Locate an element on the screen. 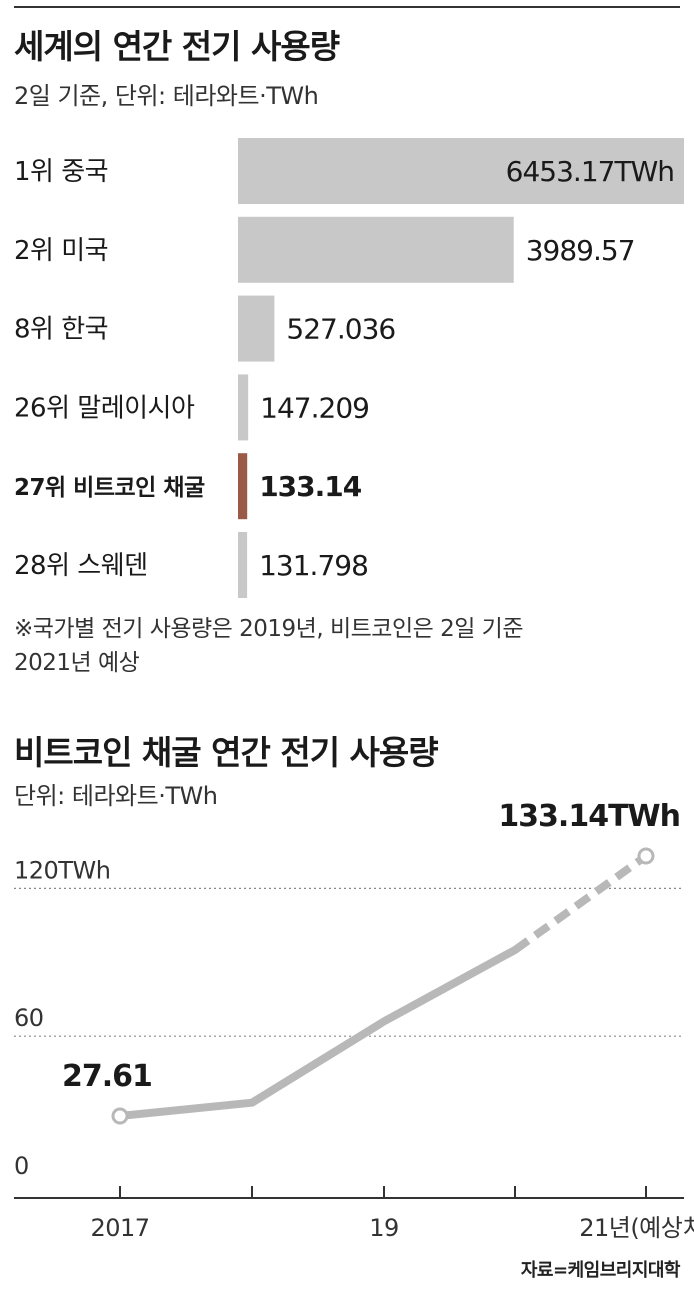 The height and width of the screenshot is (1294, 694). bar-value-label: 131.798 is located at coordinates (313, 565).